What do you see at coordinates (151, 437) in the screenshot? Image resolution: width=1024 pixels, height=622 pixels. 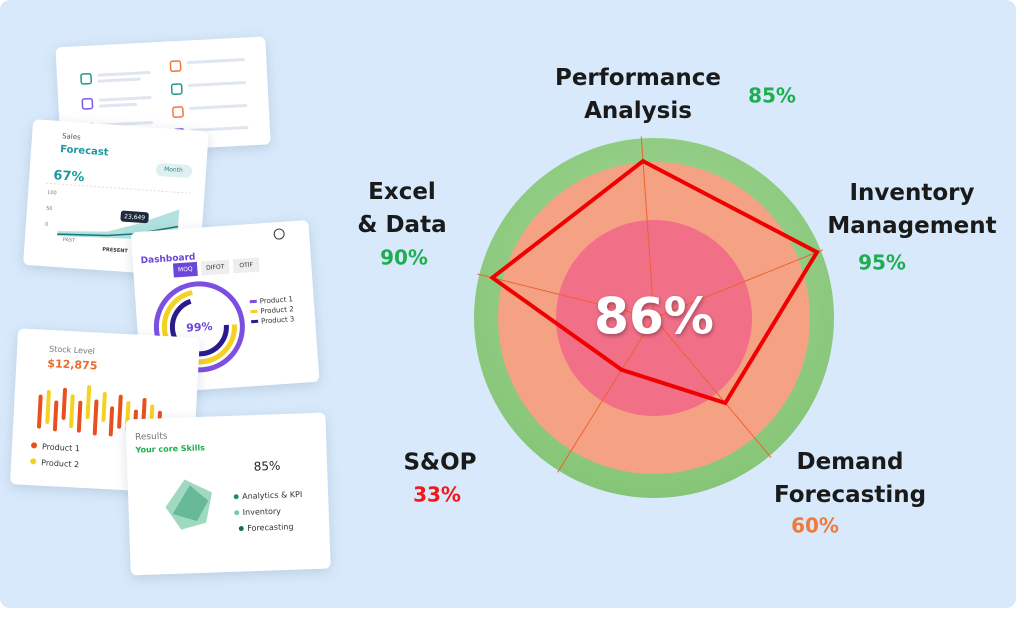 I see `card-title: Results` at bounding box center [151, 437].